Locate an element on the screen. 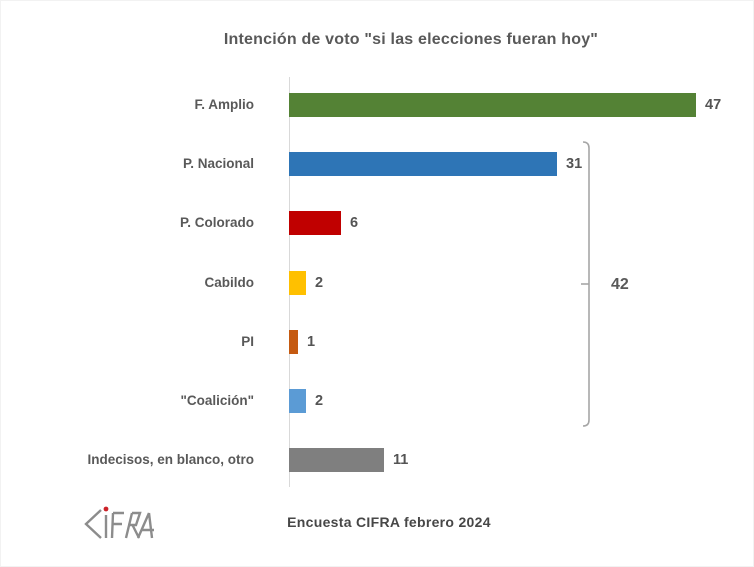 The height and width of the screenshot is (567, 754). value-label: 47 is located at coordinates (713, 105).